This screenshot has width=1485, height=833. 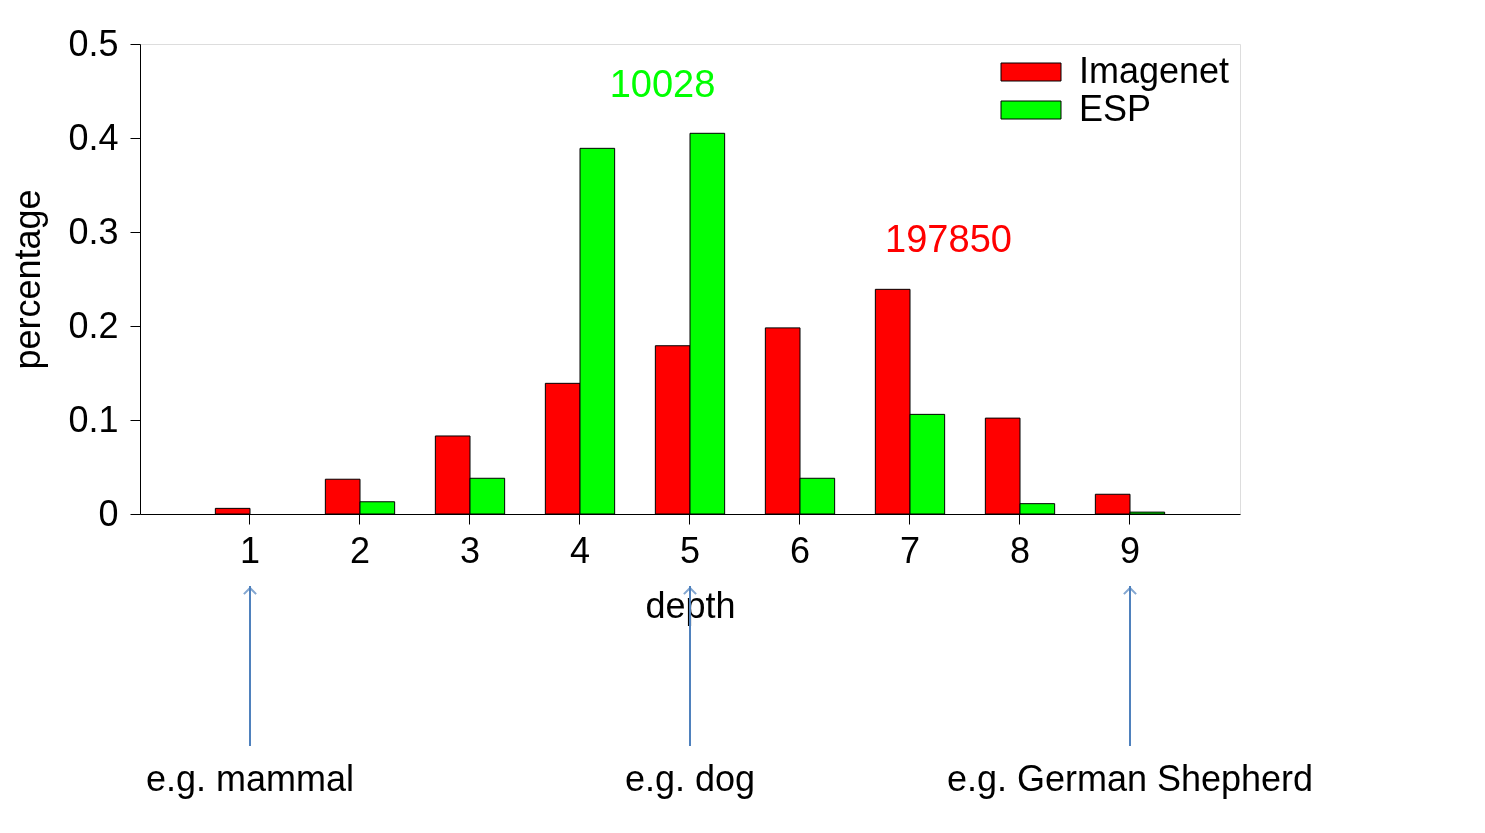 What do you see at coordinates (250, 550) in the screenshot?
I see `x-tick-label: 1` at bounding box center [250, 550].